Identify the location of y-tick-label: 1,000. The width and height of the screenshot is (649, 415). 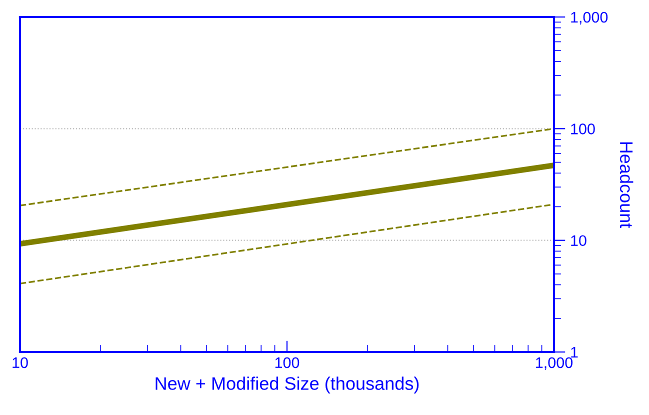
(589, 18).